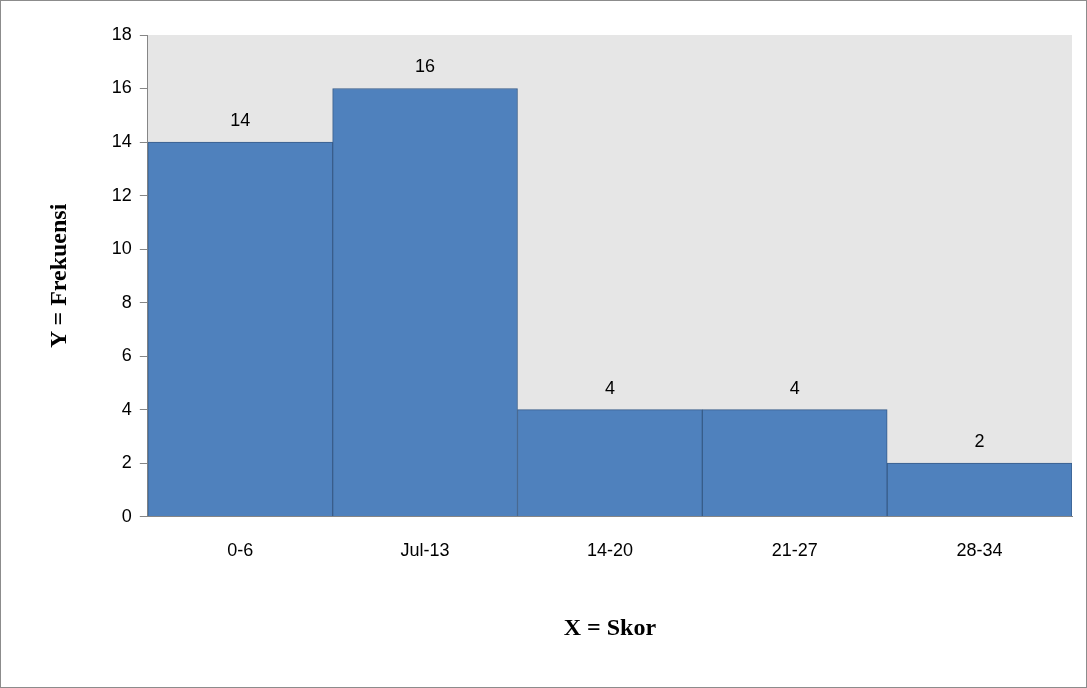 The width and height of the screenshot is (1087, 688). Describe the element at coordinates (609, 550) in the screenshot. I see `x-tick-label: 14-20` at that location.